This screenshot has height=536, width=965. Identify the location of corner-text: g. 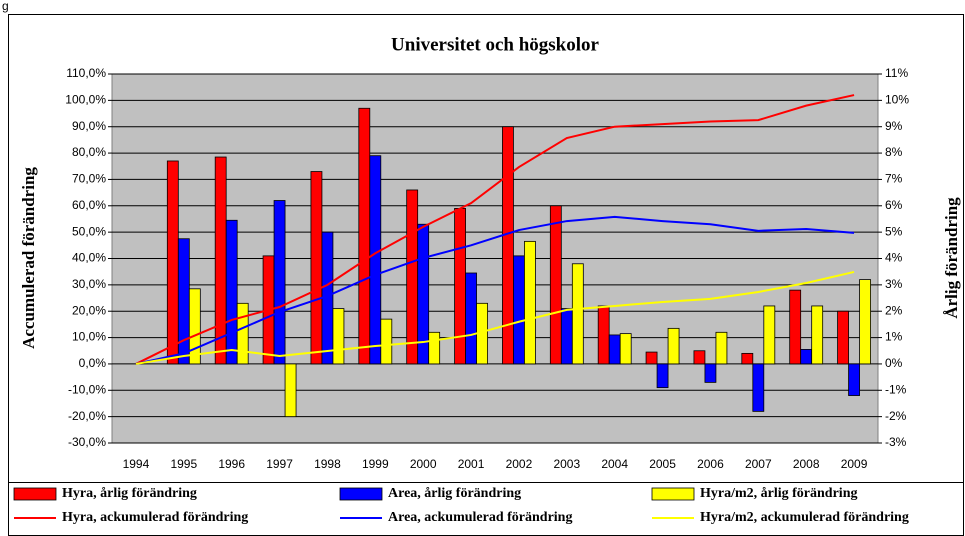
(5, 6).